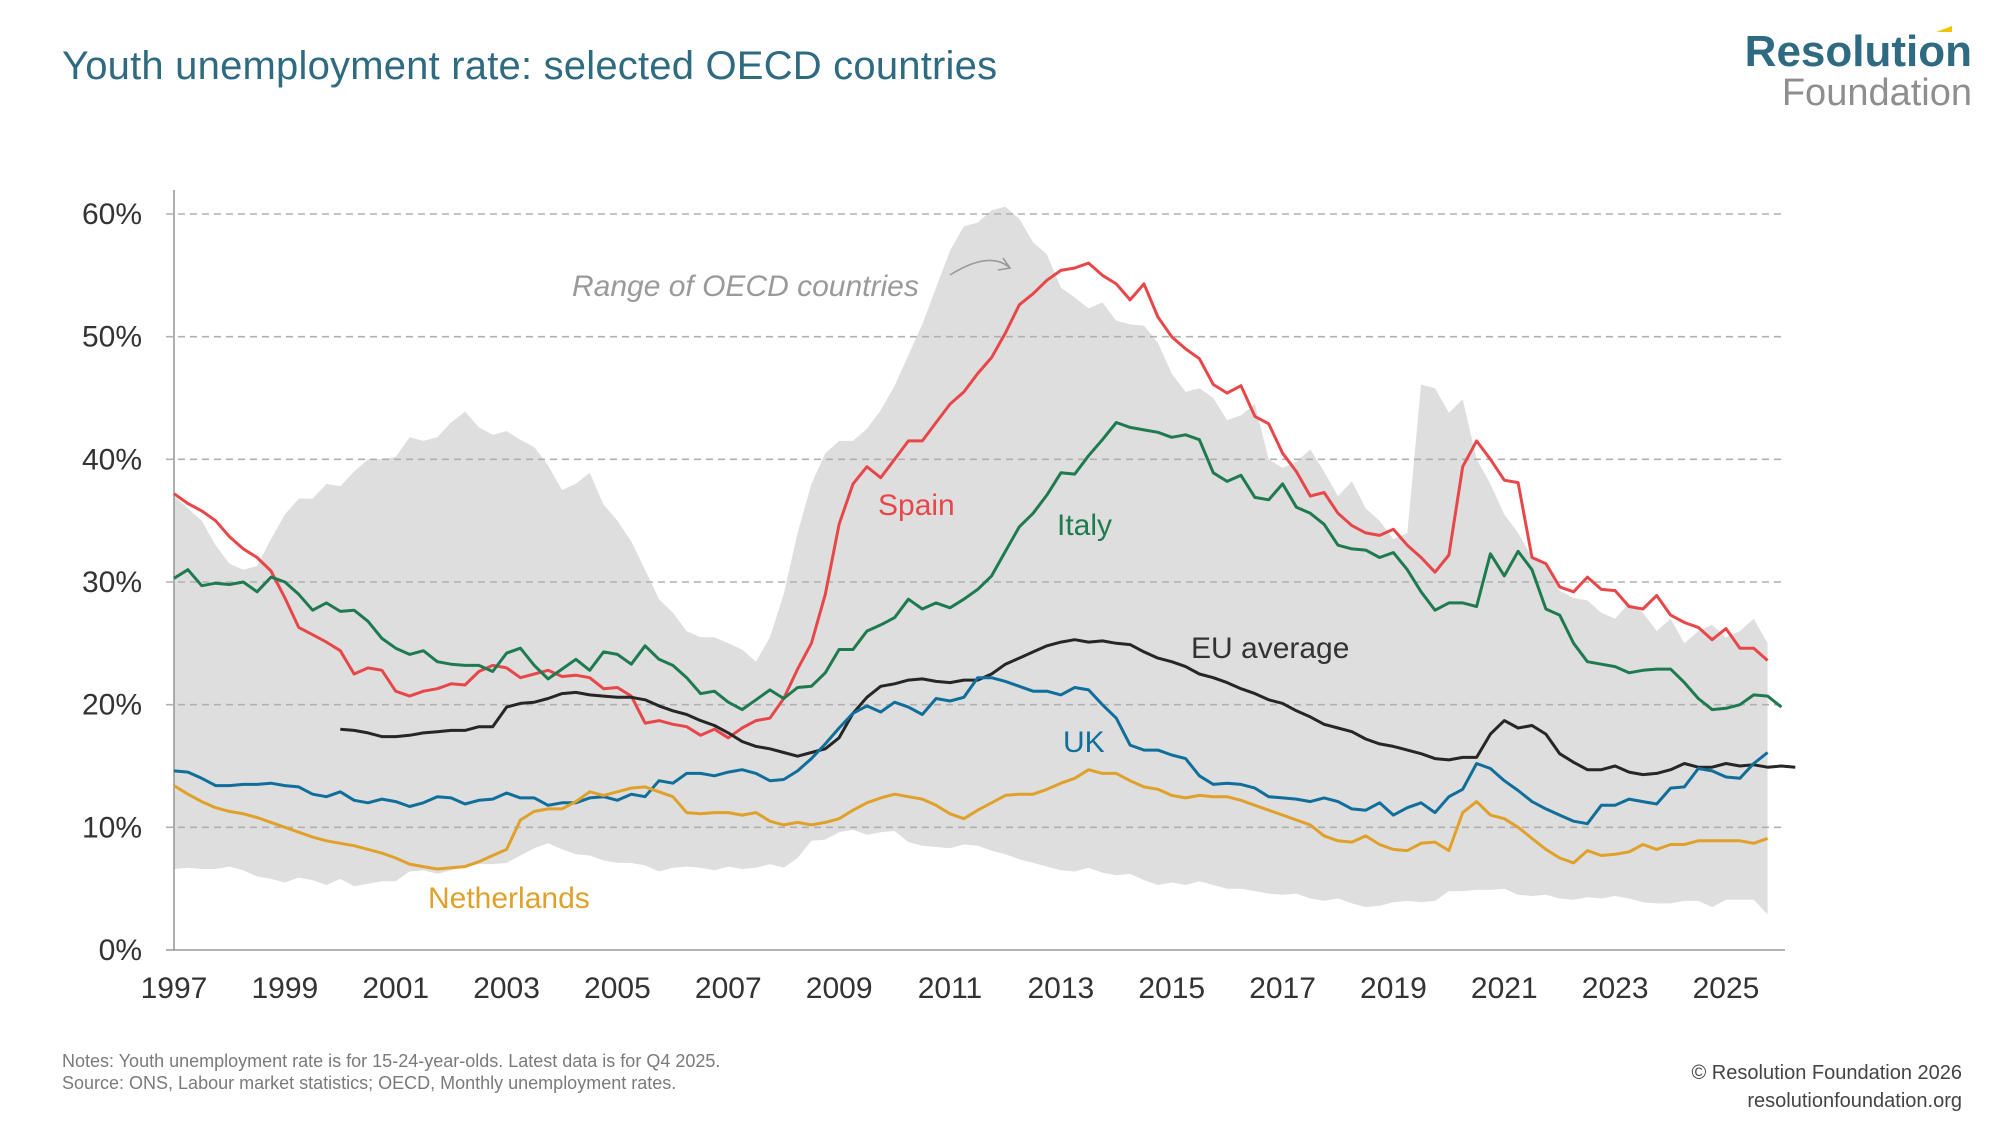  Describe the element at coordinates (1084, 525) in the screenshot. I see `series-label-italy: Italy` at that location.